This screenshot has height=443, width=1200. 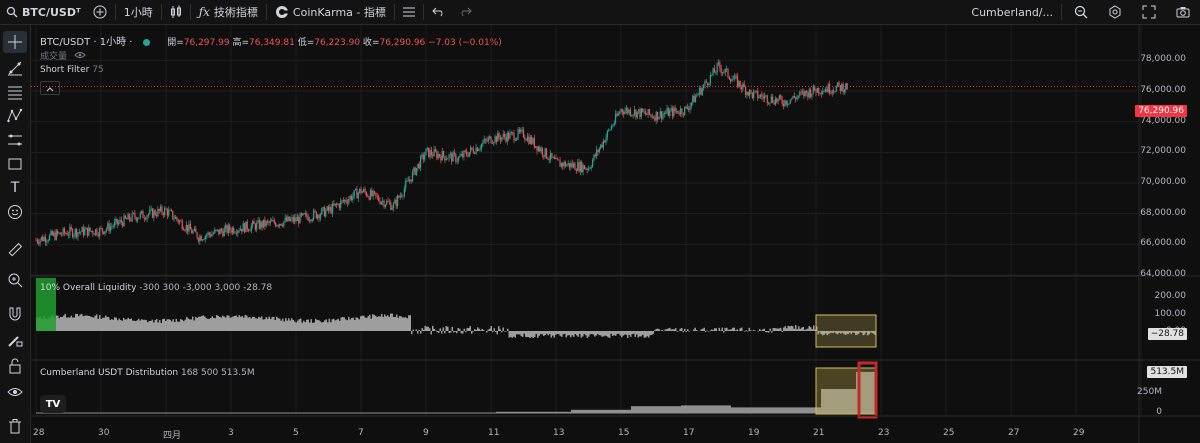 I want to click on eye-icon, so click(x=80, y=56).